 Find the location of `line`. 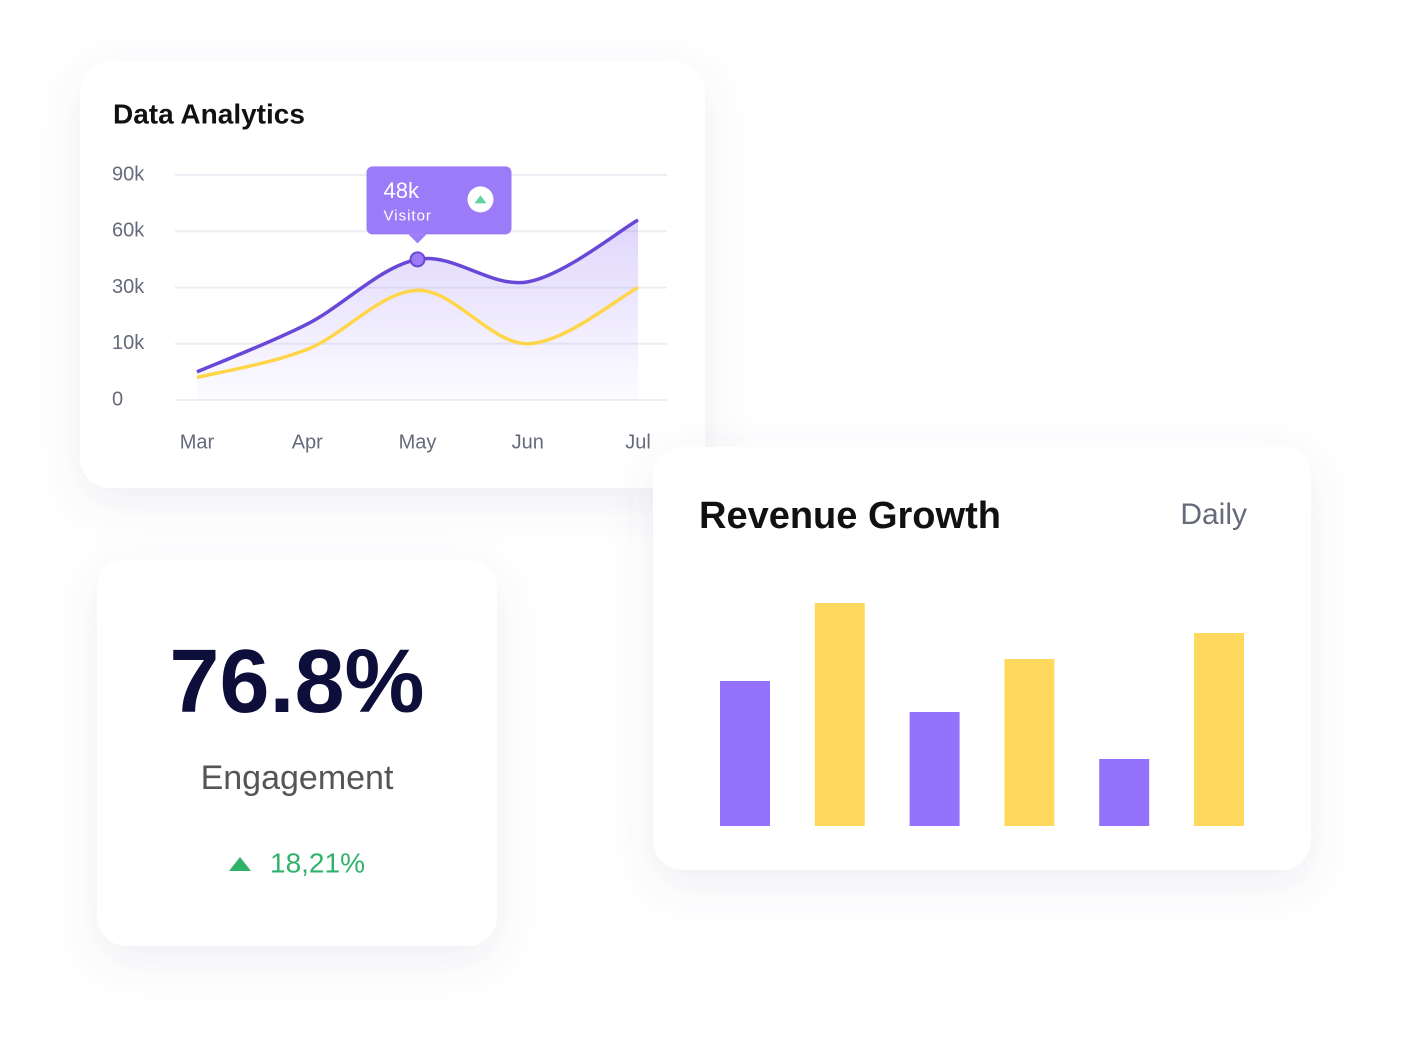

line is located at coordinates (417, 332).